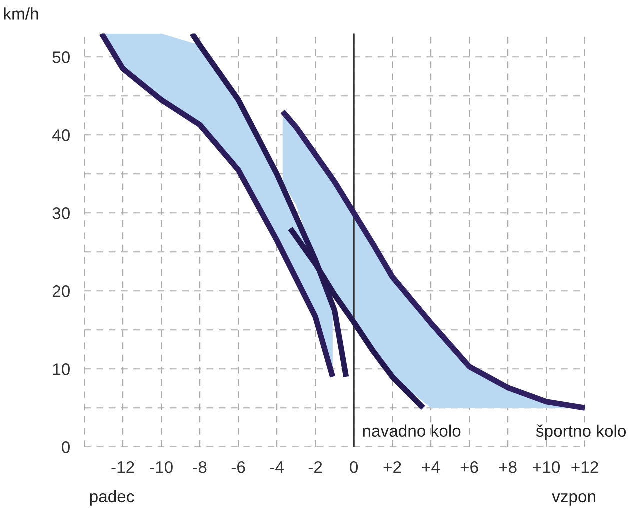  What do you see at coordinates (277, 468) in the screenshot?
I see `x-tick-label: -4` at bounding box center [277, 468].